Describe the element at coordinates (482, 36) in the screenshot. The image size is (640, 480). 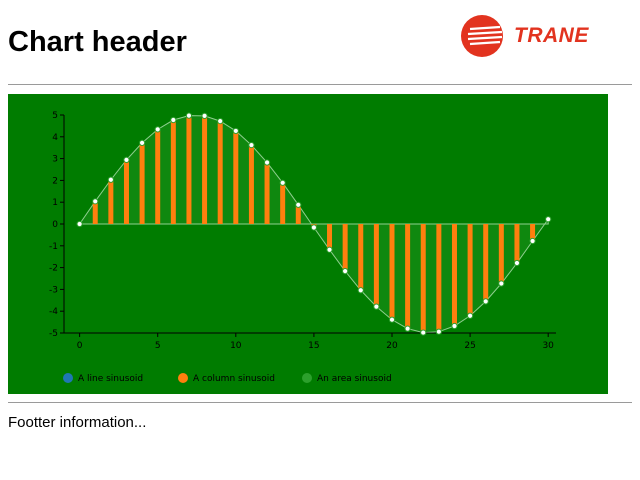
I see `trane-globe-icon` at that location.